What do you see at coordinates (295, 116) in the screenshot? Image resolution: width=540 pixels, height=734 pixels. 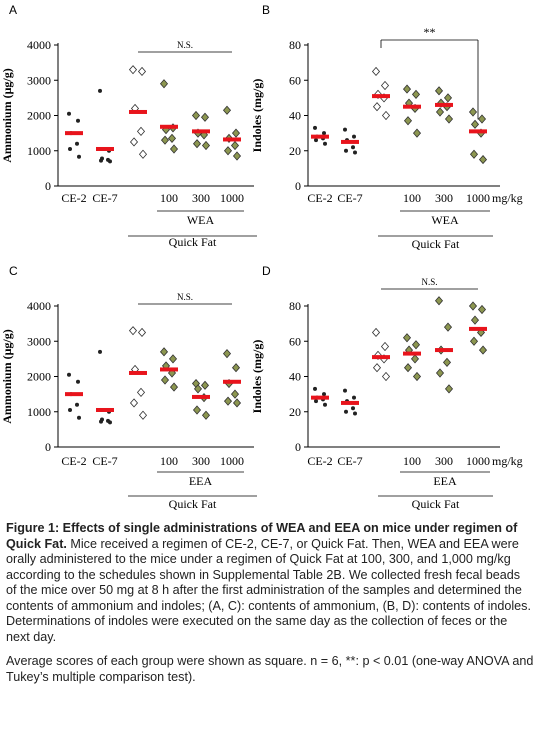 I see `y-tick-label: 40` at bounding box center [295, 116].